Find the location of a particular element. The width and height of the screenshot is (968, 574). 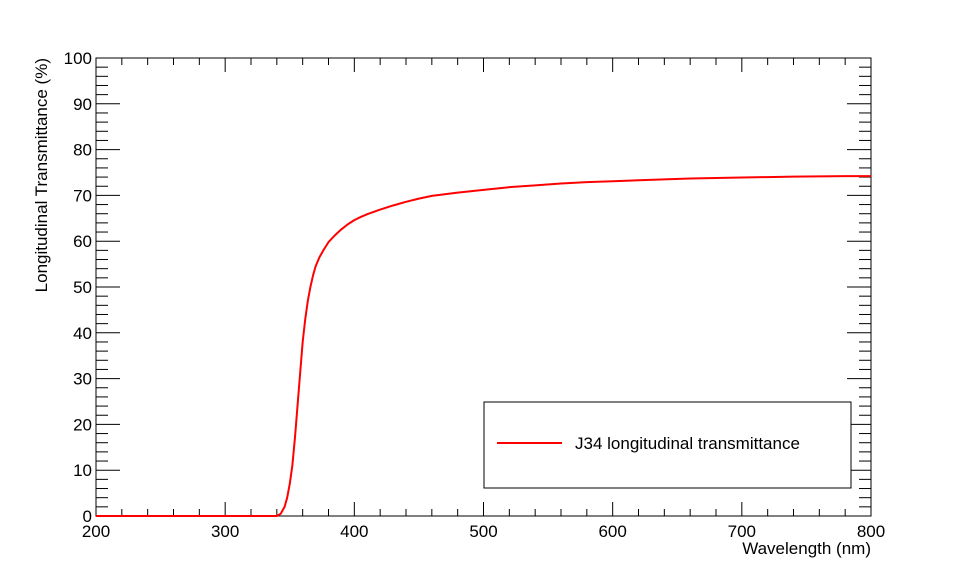

y-tick-label: 80 is located at coordinates (82, 150).